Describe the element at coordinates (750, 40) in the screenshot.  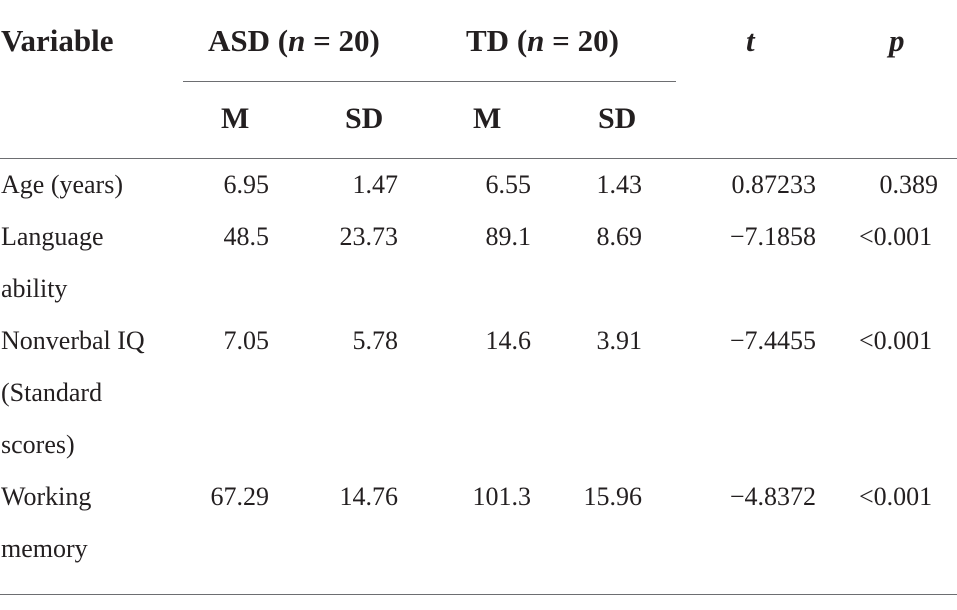
I see `header-t: t` at that location.